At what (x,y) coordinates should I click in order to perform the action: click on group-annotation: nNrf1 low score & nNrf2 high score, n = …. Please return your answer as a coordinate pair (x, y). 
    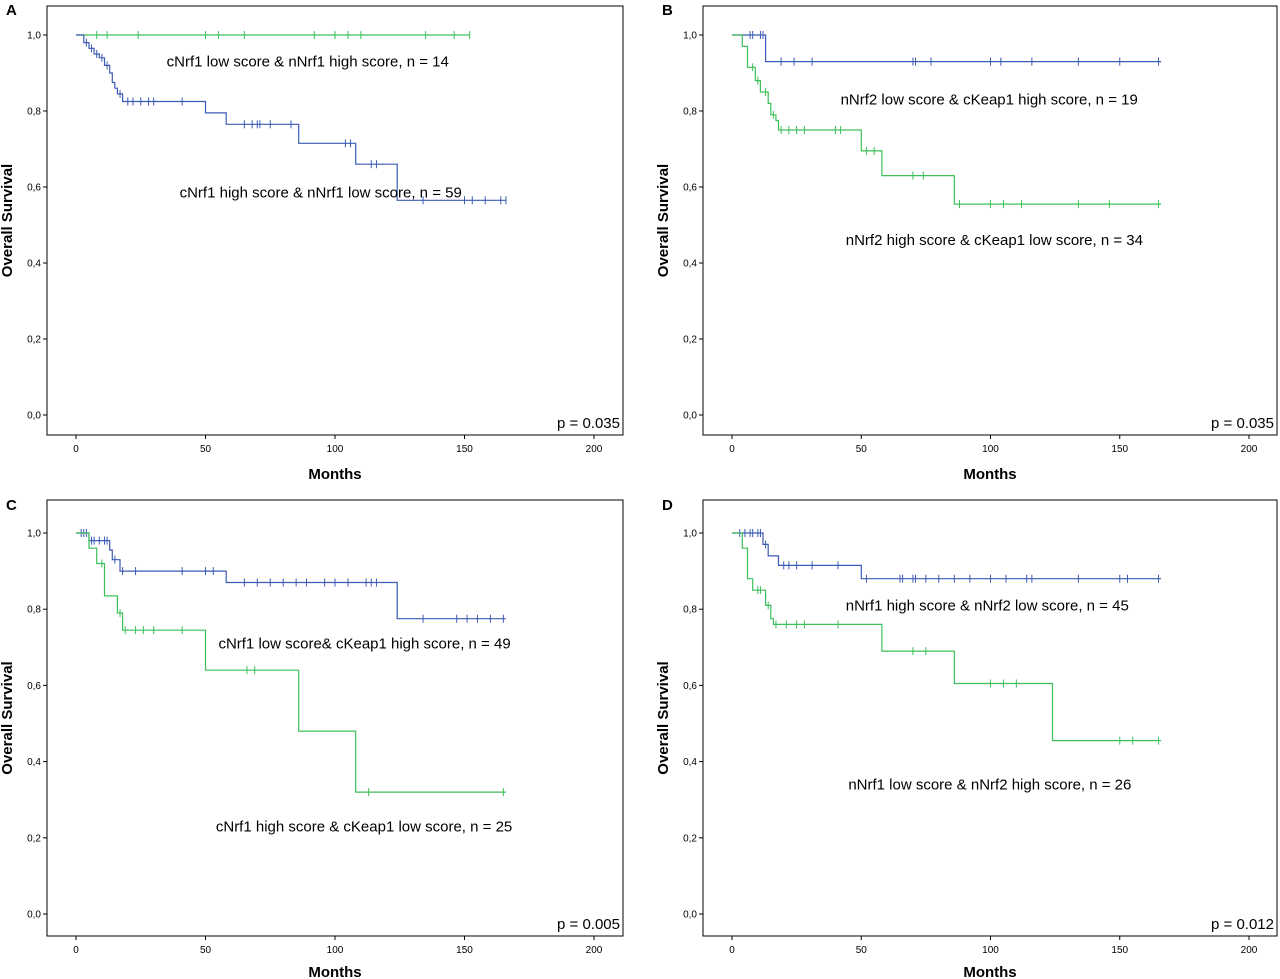
    Looking at the image, I should click on (989, 784).